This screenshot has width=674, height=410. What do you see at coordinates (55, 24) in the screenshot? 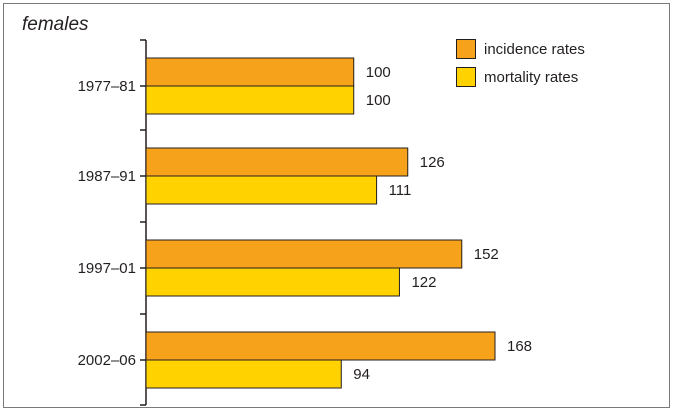
I see `chart-title: females` at bounding box center [55, 24].